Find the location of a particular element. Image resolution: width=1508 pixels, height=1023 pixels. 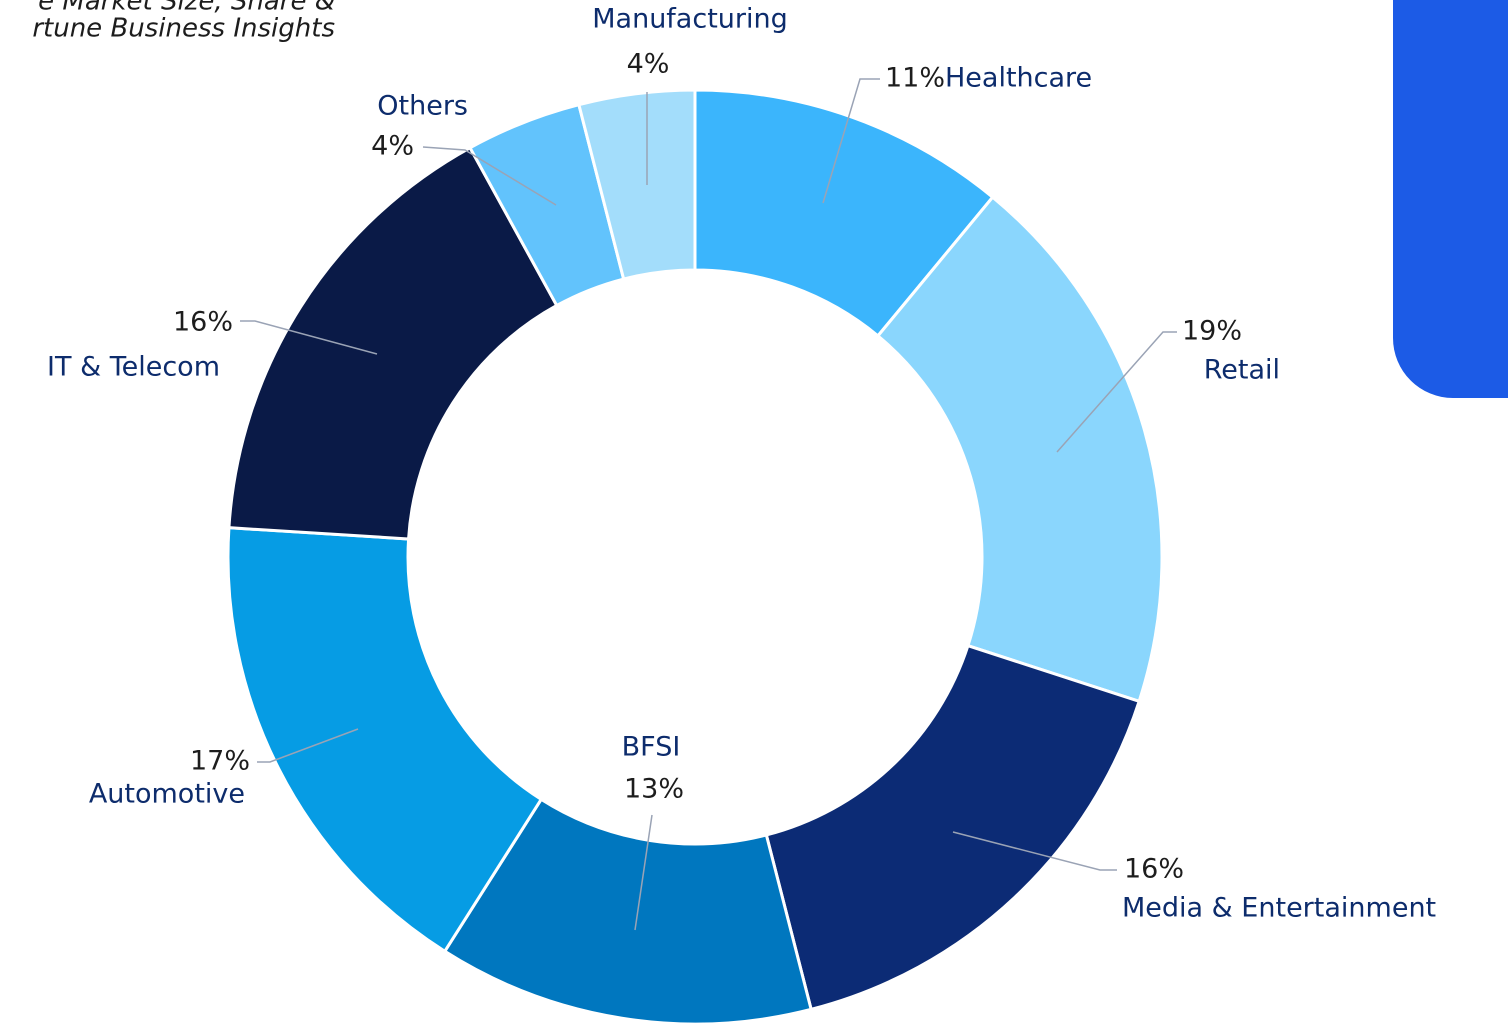

slice-name-label: Others is located at coordinates (422, 106).